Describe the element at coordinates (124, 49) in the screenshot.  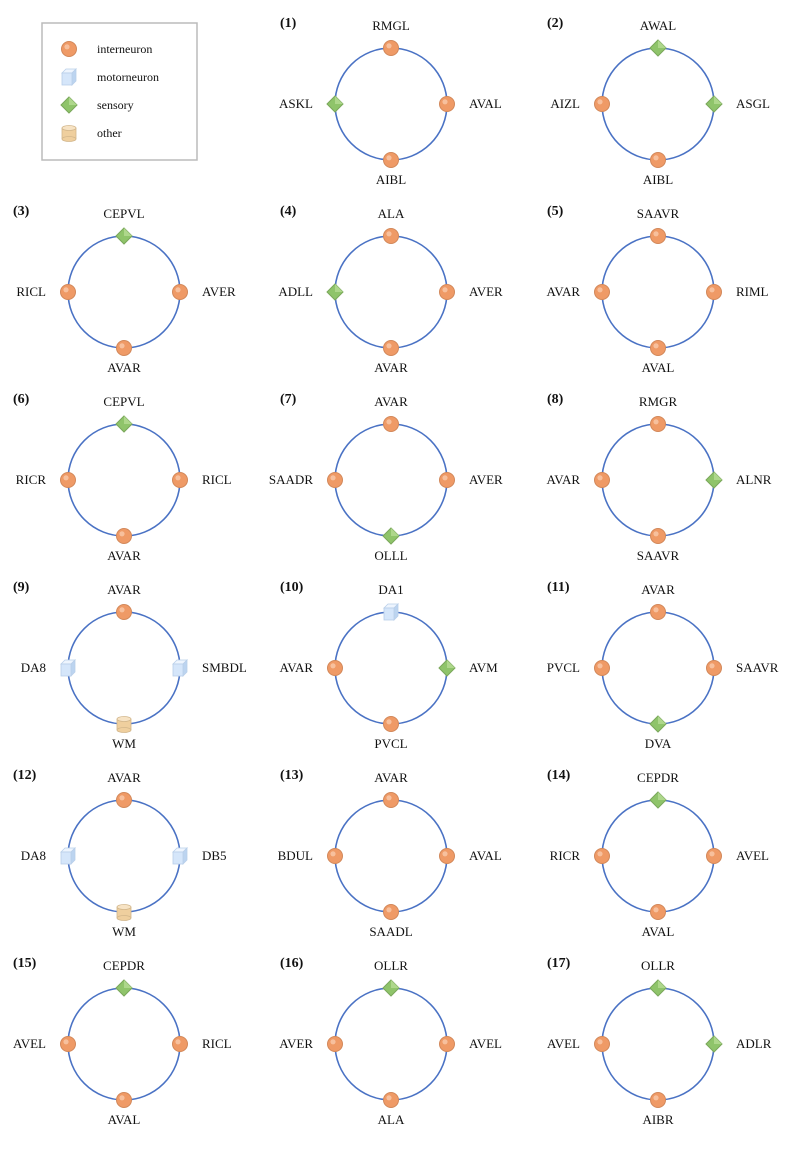
I see `legend-label-interneuron: interneuron` at that location.